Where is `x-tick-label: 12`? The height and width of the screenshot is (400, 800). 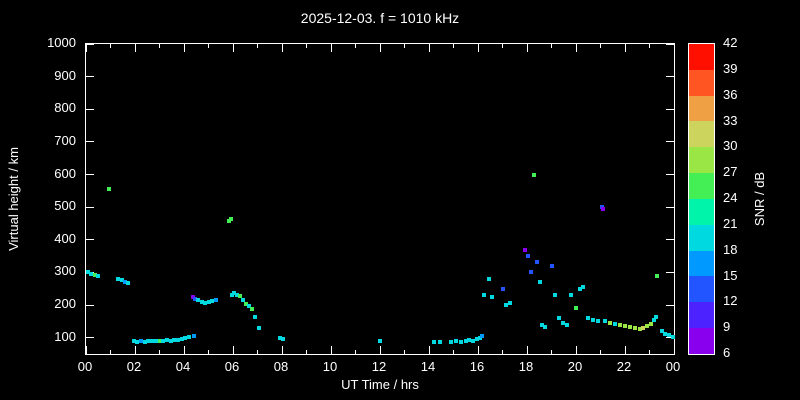
x-tick-label: 12 is located at coordinates (379, 366).